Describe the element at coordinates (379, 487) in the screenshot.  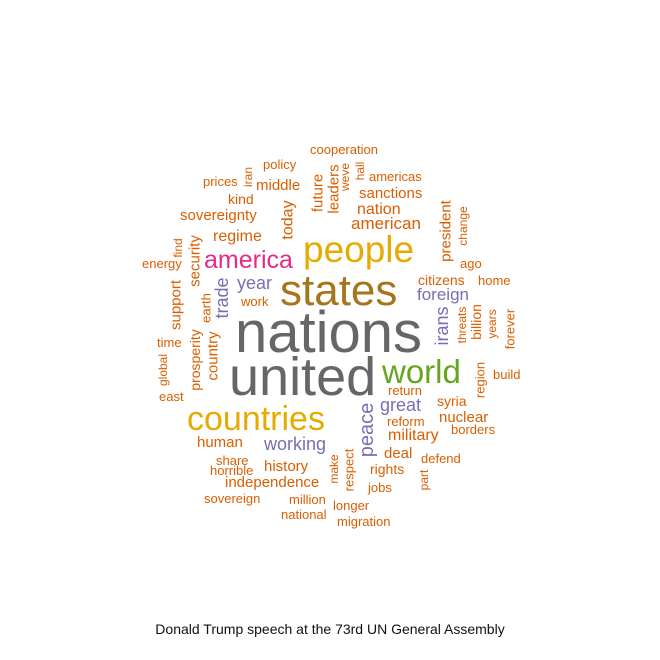
I see `word-jobs: jobs` at that location.